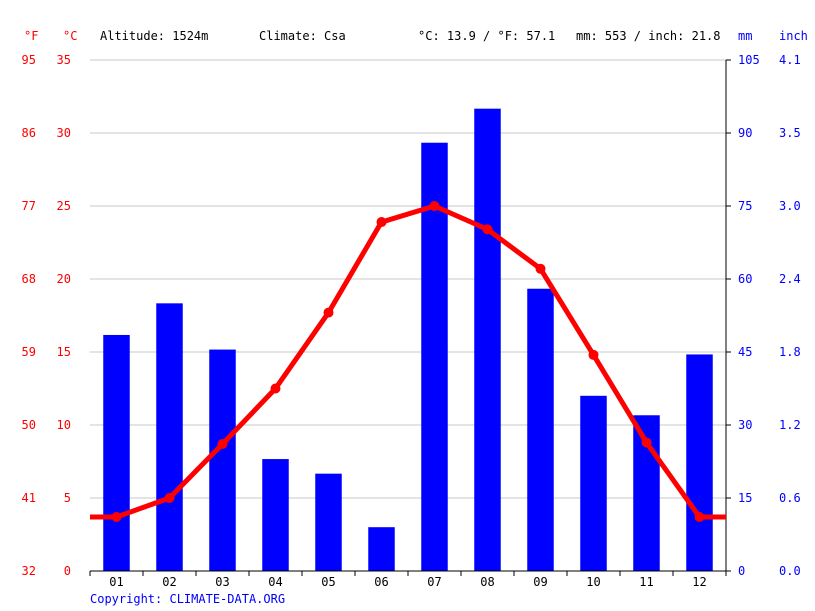 The image size is (815, 611). I want to click on x-tick-month: 10, so click(593, 582).